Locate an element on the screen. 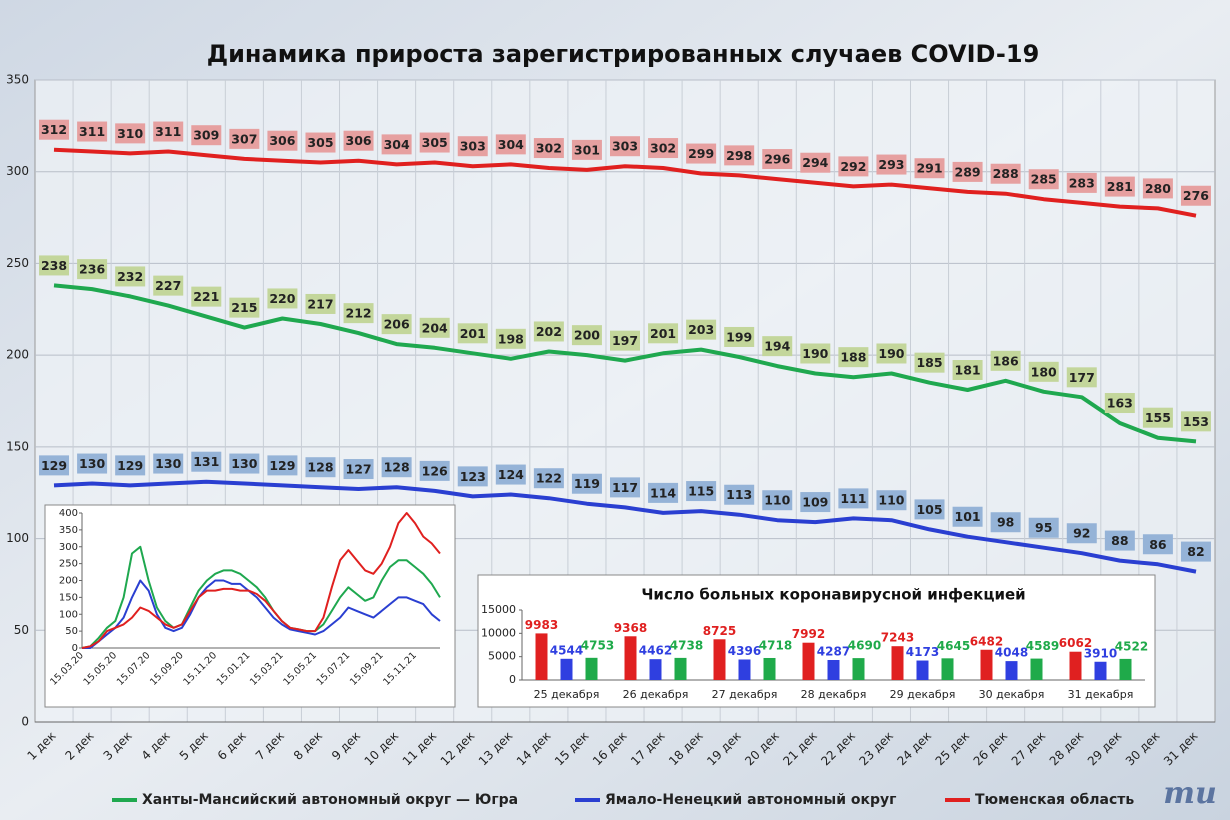  data-label: 232 is located at coordinates (130, 276).